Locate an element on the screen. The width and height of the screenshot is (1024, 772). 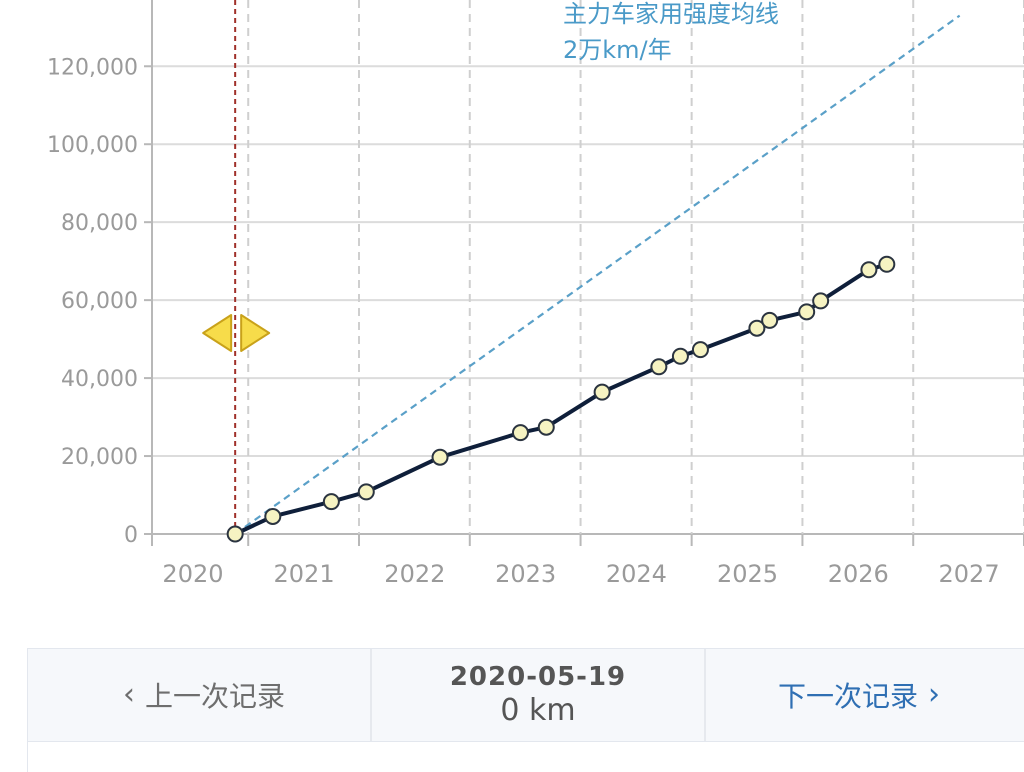
next-record-label: 下一次记录 is located at coordinates (848, 696).